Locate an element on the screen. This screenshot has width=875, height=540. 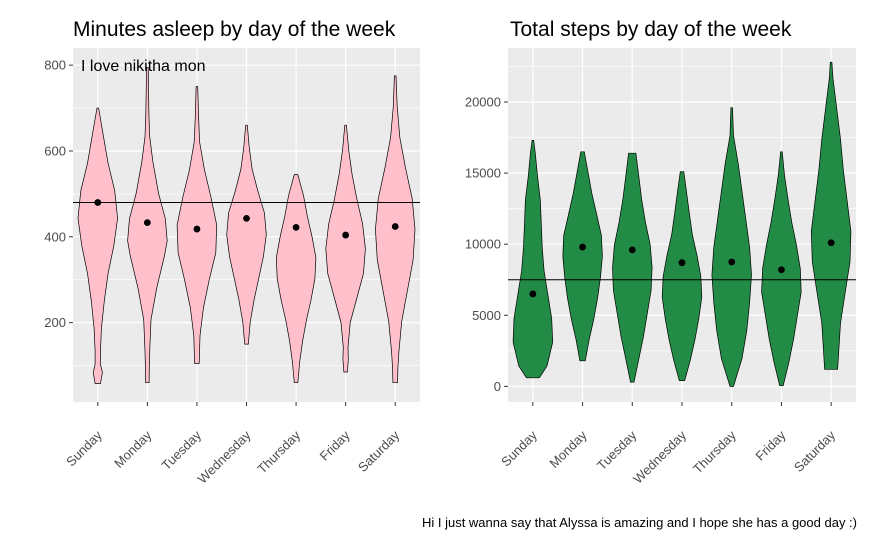
sleep-x-tick-label-saturday: Saturday is located at coordinates (379, 451).